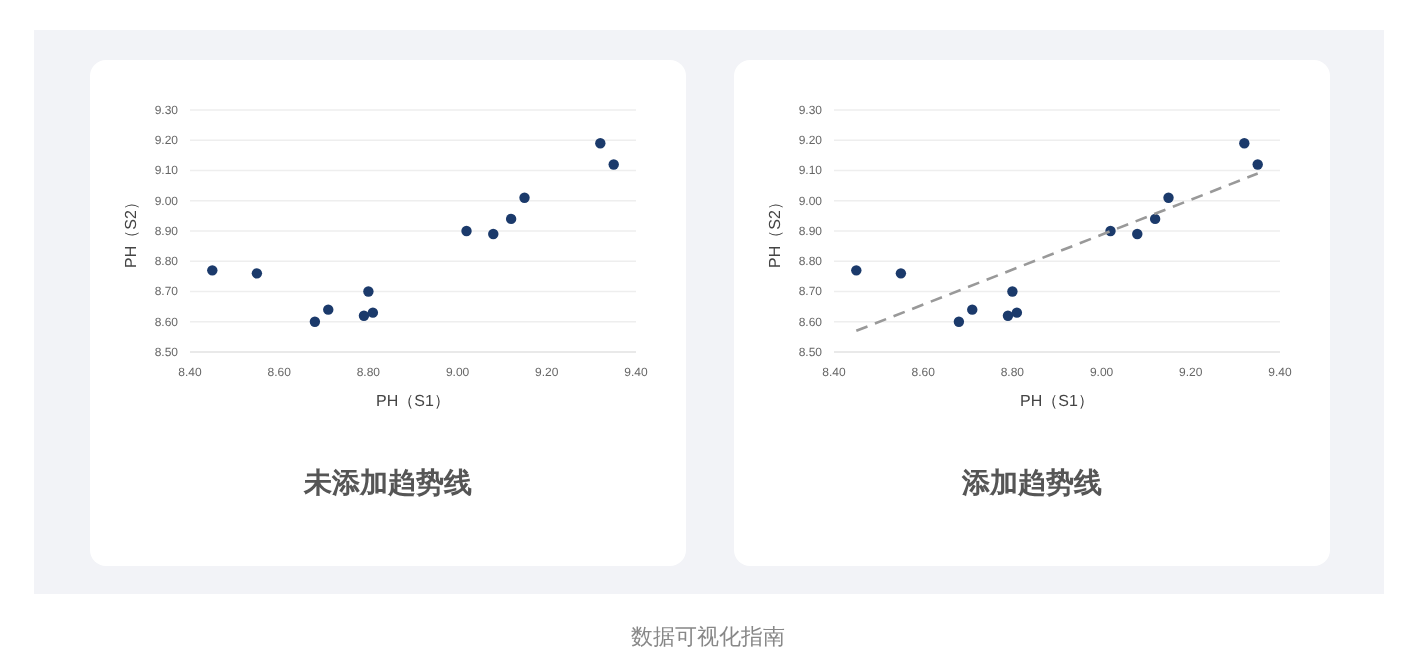  I want to click on text: 添加趋势线, so click(1031, 482).